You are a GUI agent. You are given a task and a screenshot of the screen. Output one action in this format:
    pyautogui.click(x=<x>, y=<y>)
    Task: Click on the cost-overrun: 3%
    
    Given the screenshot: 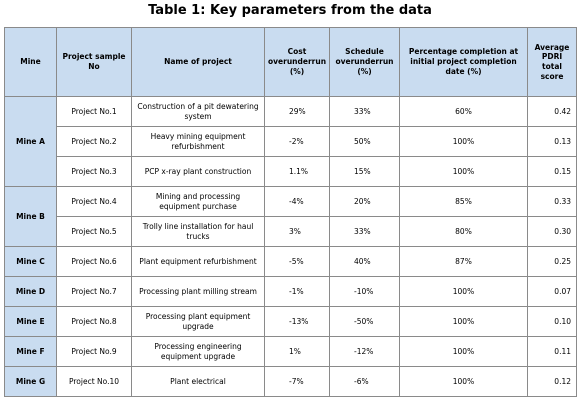 What is the action you would take?
    pyautogui.click(x=297, y=231)
    